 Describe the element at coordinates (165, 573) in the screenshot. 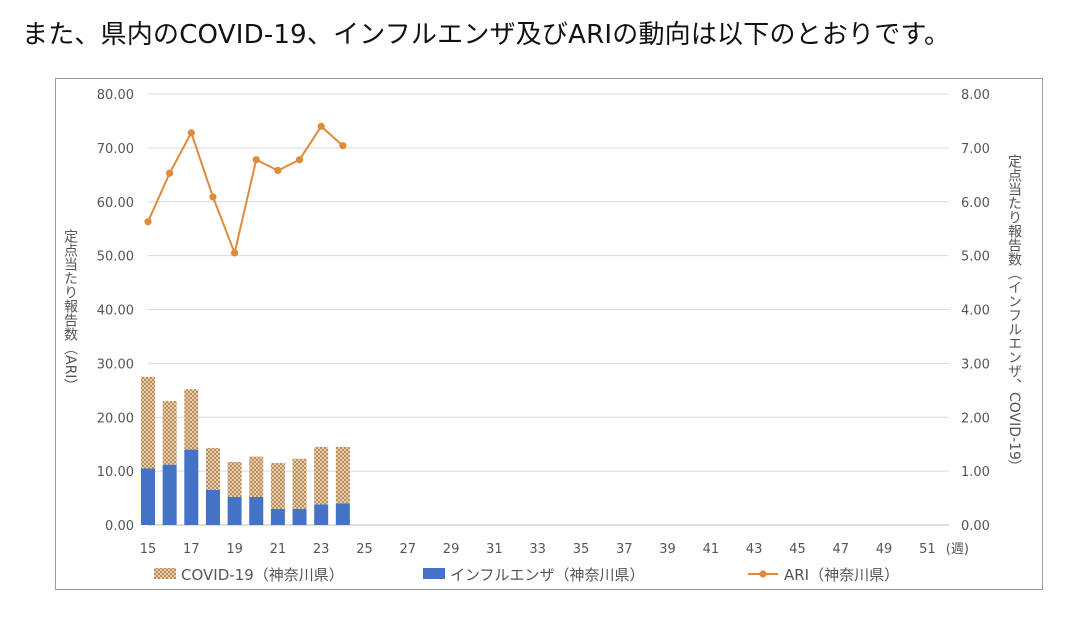

I see `legend-swatch-covid` at that location.